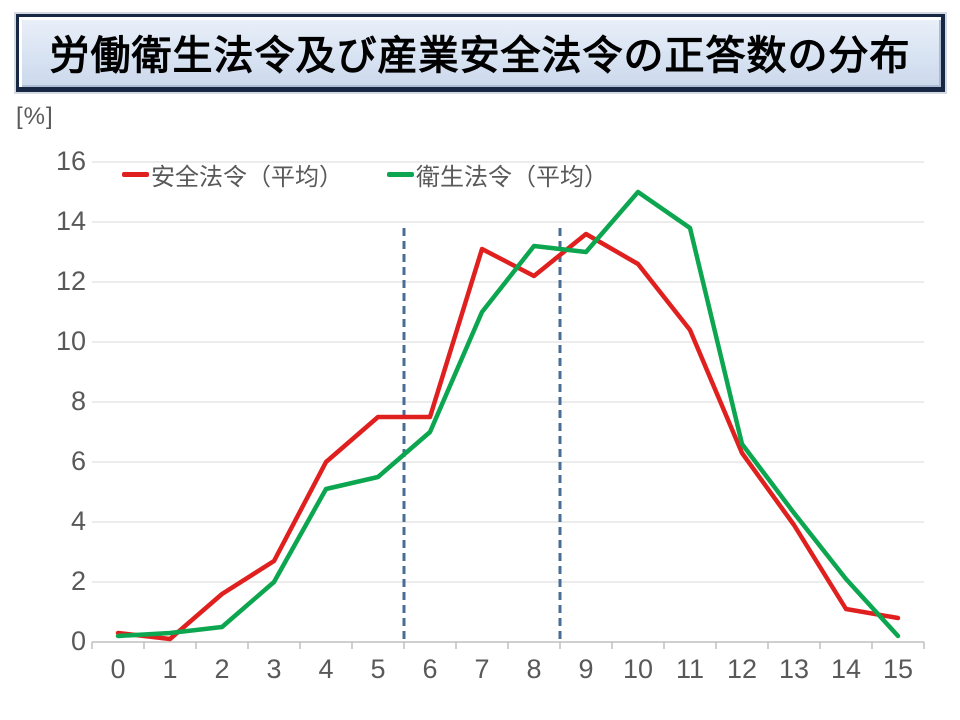 The width and height of the screenshot is (960, 720). I want to click on legend-label-hygiene-law: 衛生法令（平均）, so click(512, 177).